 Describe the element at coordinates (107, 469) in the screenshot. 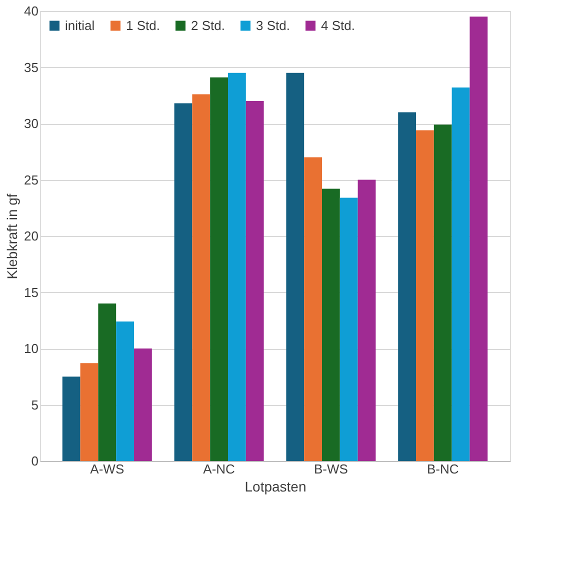

I see `x-tick-label: A-WS` at that location.